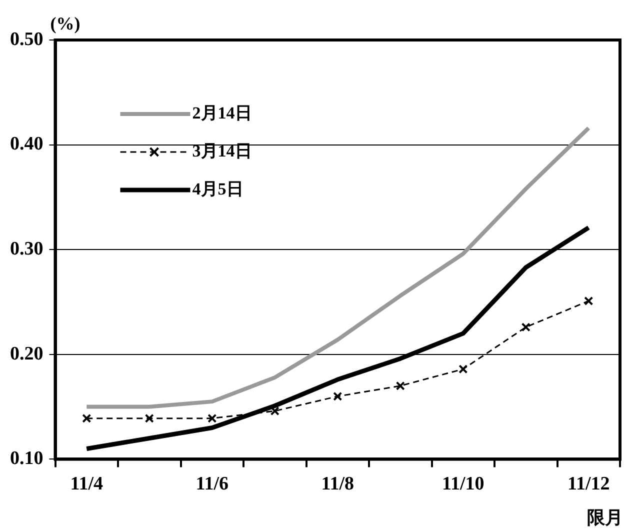 The width and height of the screenshot is (627, 530). What do you see at coordinates (27, 249) in the screenshot?
I see `y-tick-label: 0.30` at bounding box center [27, 249].